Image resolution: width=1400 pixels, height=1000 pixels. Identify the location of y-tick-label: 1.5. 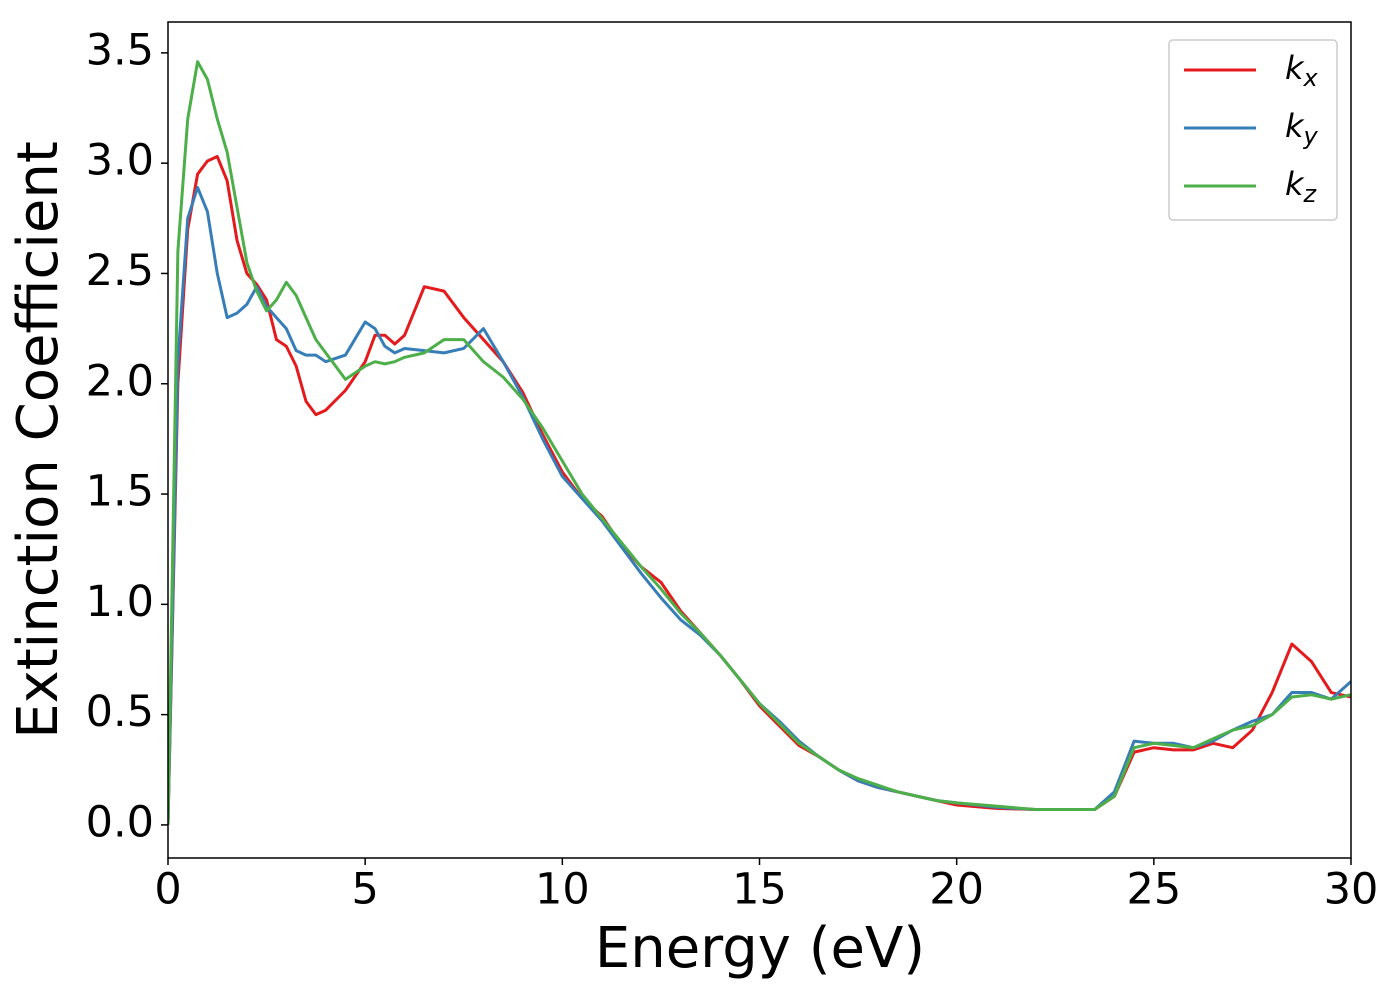
(120, 492).